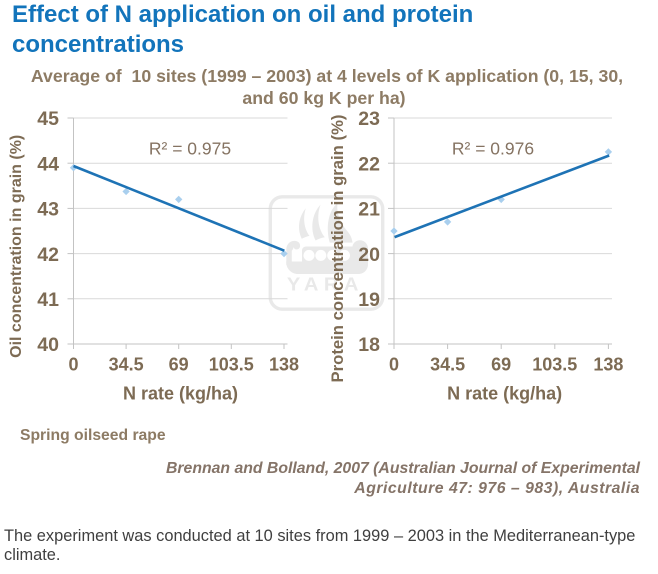  What do you see at coordinates (369, 164) in the screenshot?
I see `svg-text: 22` at bounding box center [369, 164].